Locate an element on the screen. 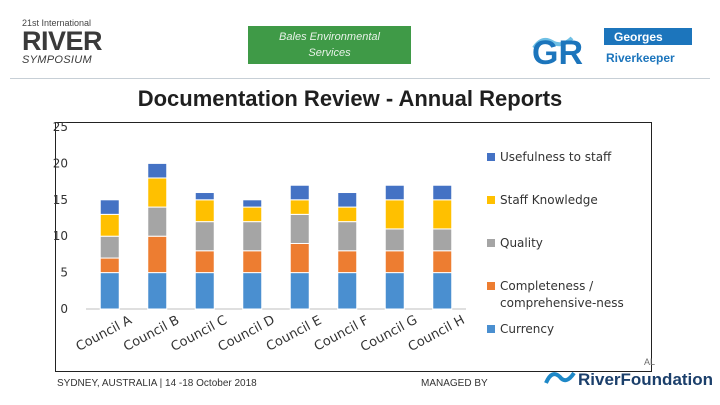 The width and height of the screenshot is (720, 405). y-tick-label: 25 is located at coordinates (60, 127).